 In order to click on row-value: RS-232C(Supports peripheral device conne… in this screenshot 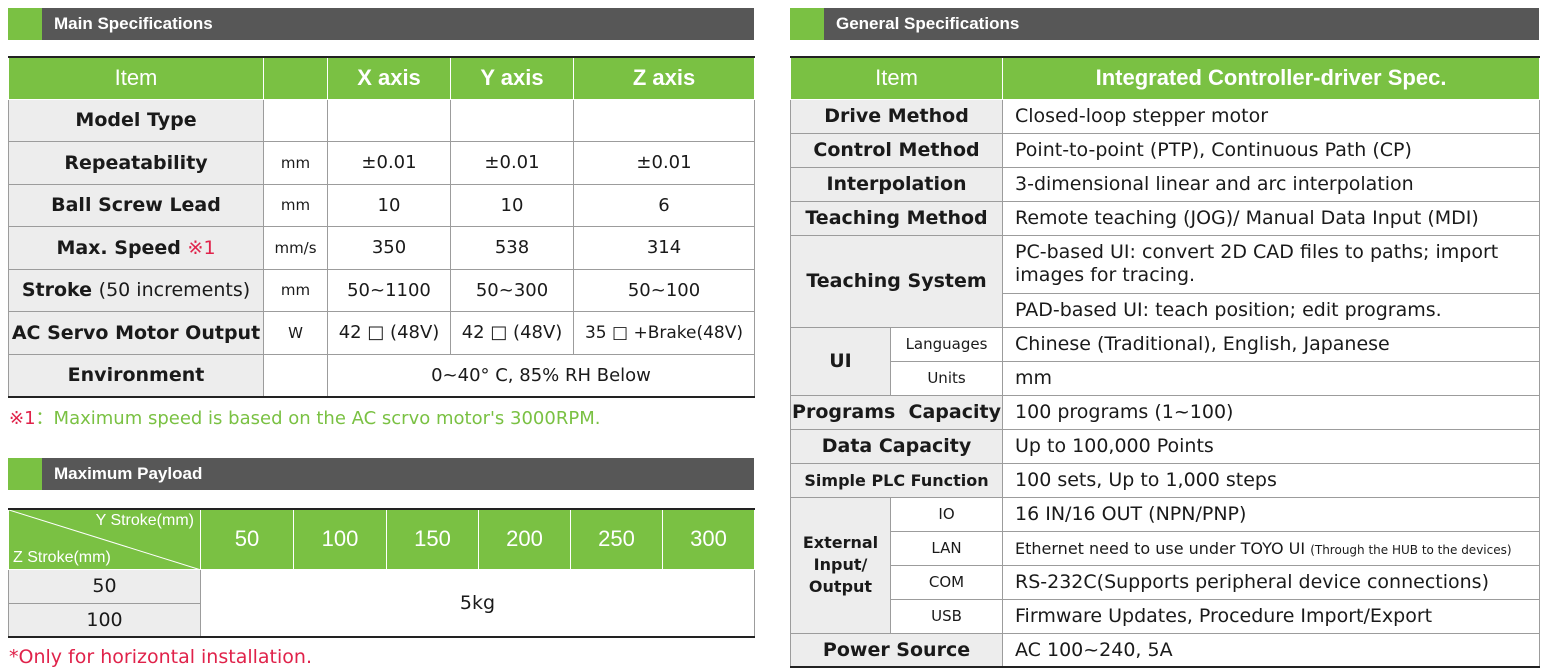, I will do `click(1271, 582)`.